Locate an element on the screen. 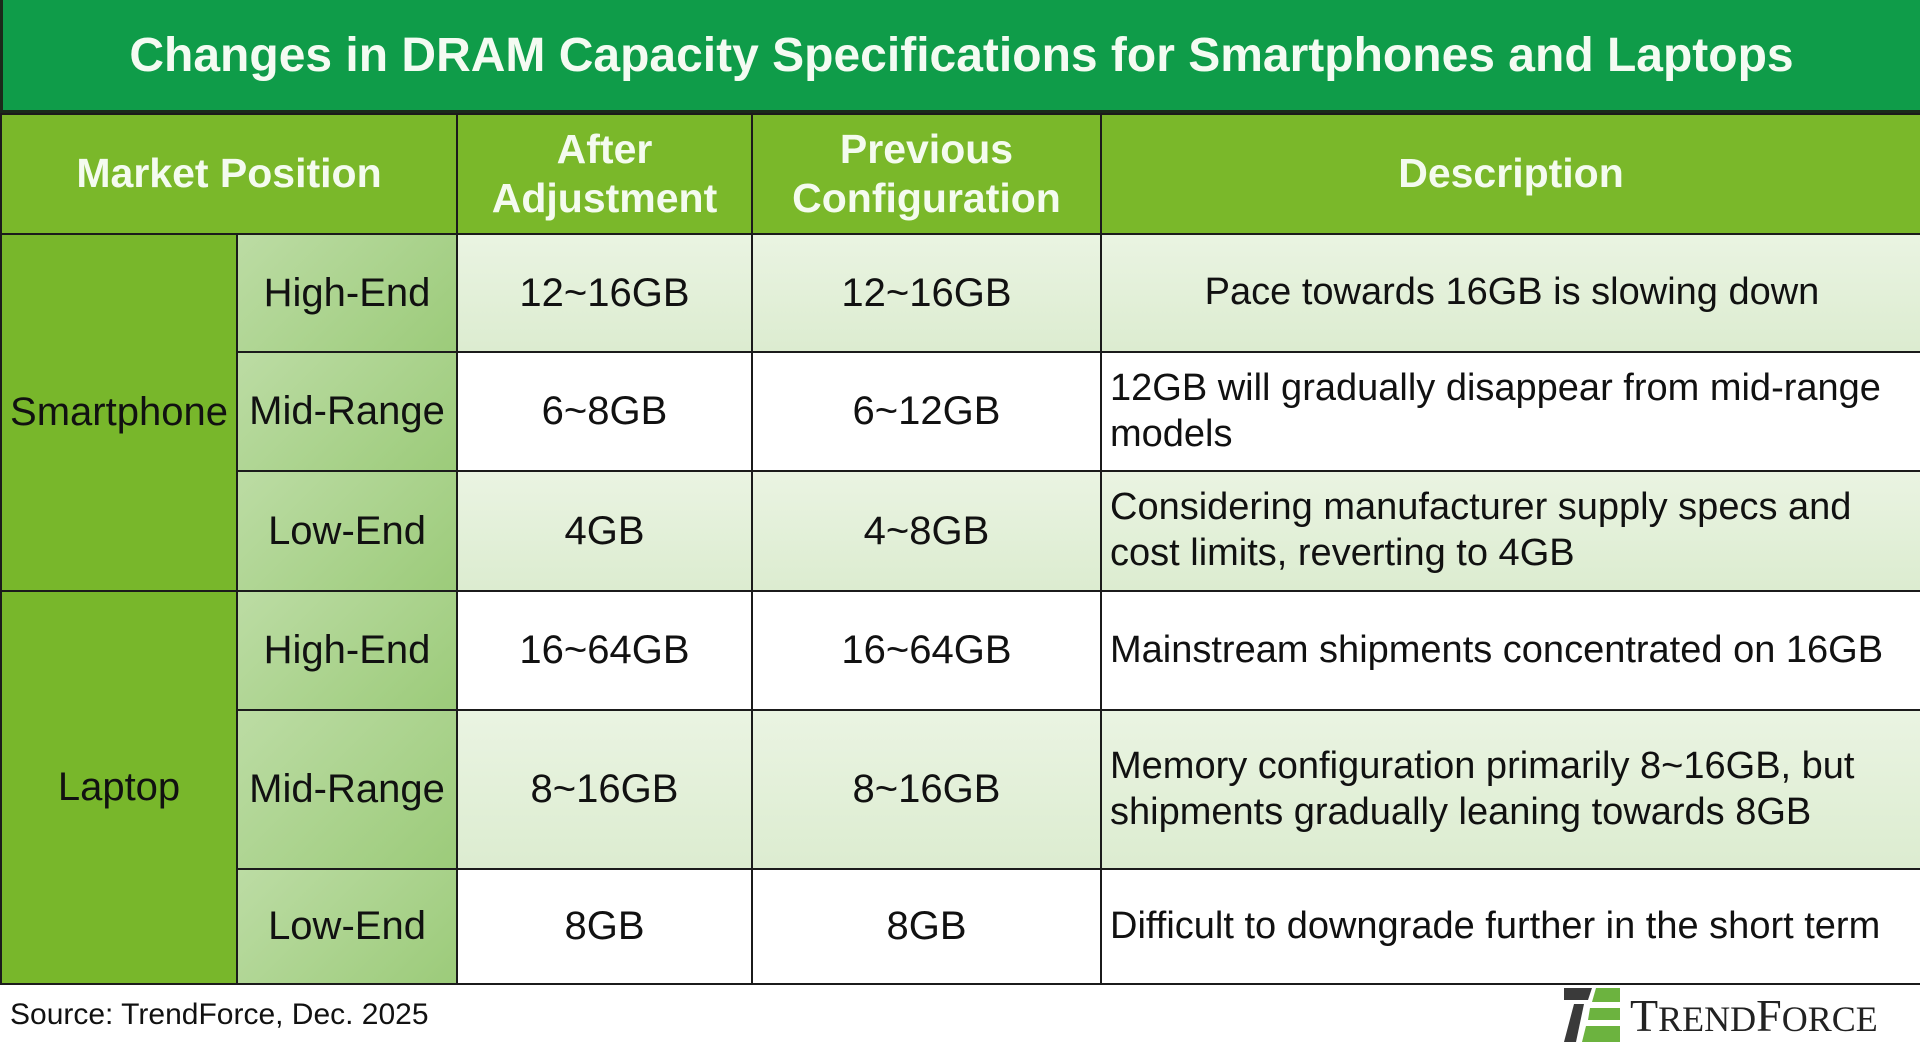 The image size is (1920, 1047). header-line: Previous is located at coordinates (926, 148).